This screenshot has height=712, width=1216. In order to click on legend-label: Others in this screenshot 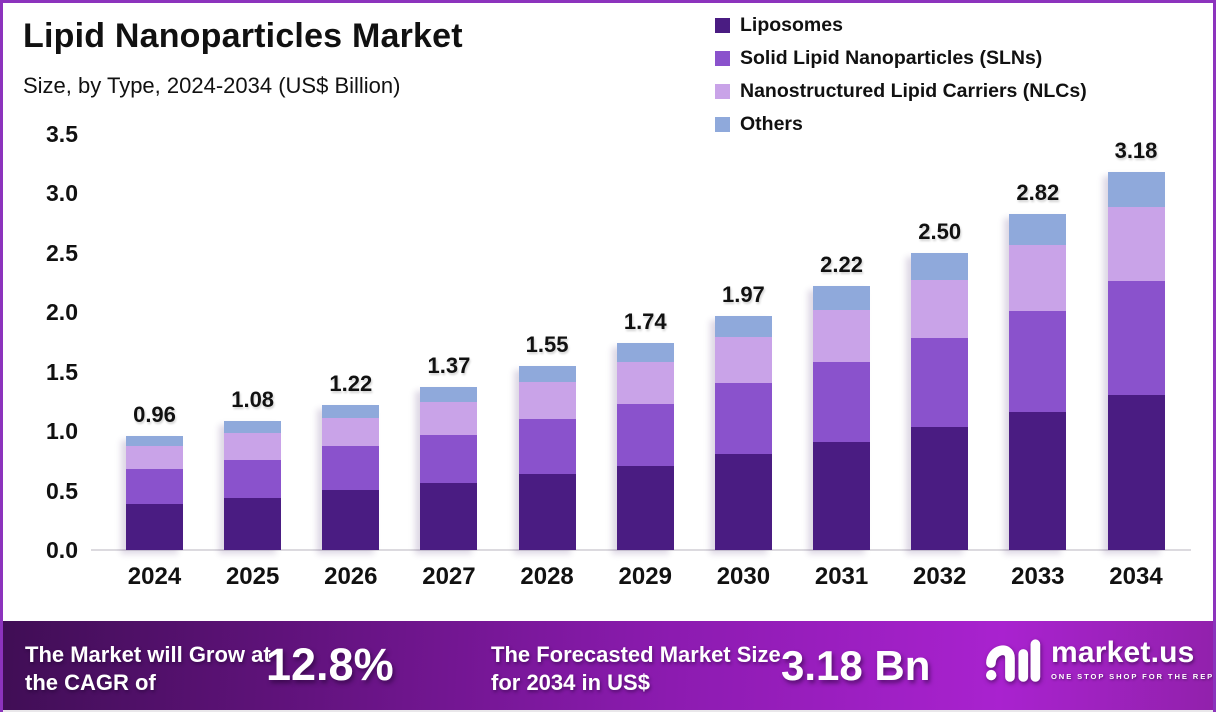, I will do `click(771, 124)`.